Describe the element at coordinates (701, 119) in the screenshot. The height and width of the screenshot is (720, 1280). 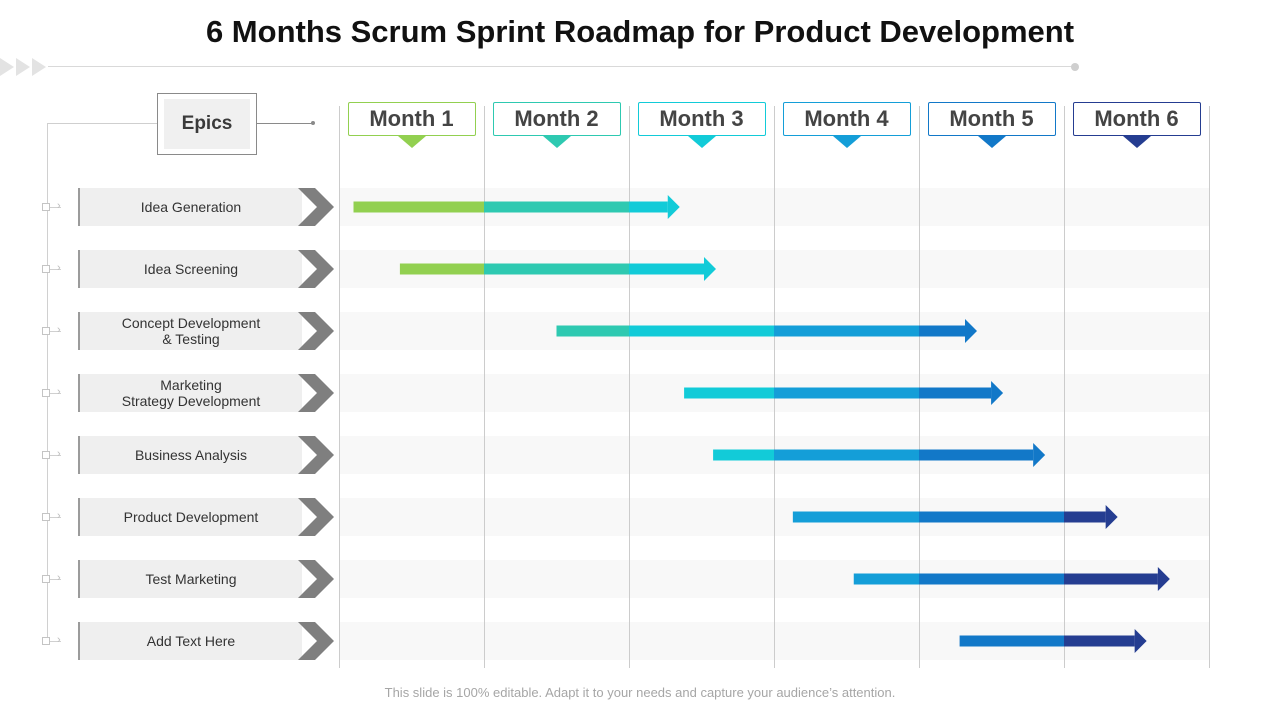
I see `month-header-3: Month 3` at that location.